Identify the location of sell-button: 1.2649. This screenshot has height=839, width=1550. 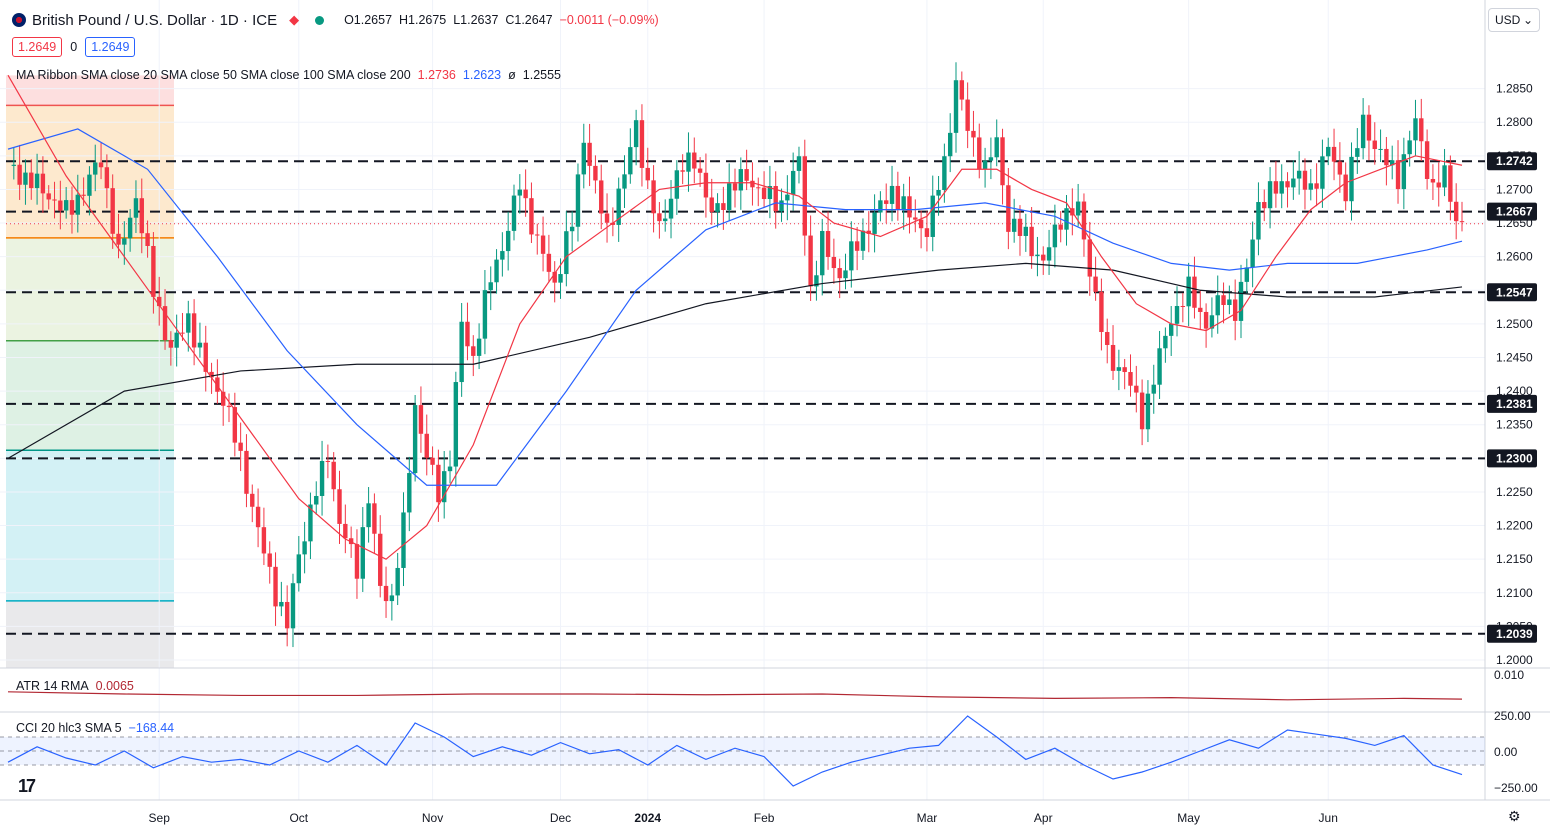
(37, 47).